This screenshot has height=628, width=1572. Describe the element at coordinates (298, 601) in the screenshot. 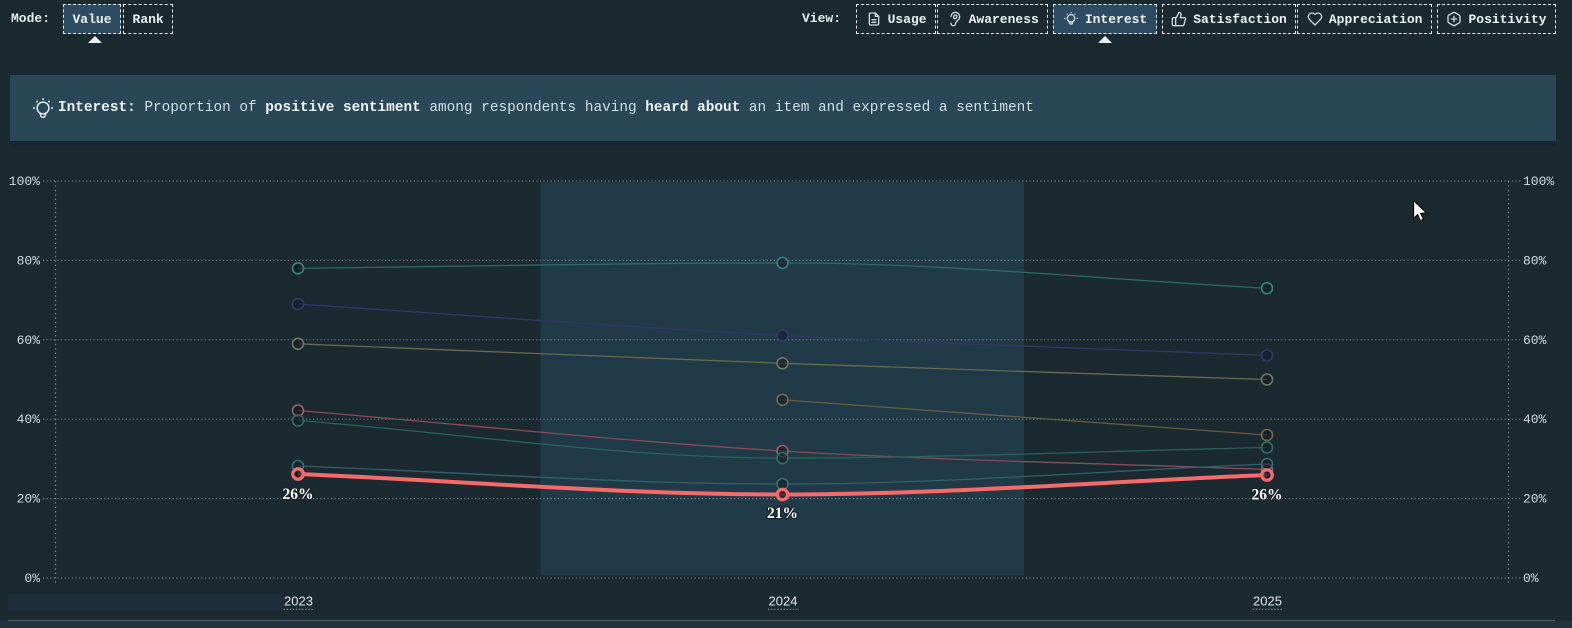

I see `svg-text: 2023` at that location.